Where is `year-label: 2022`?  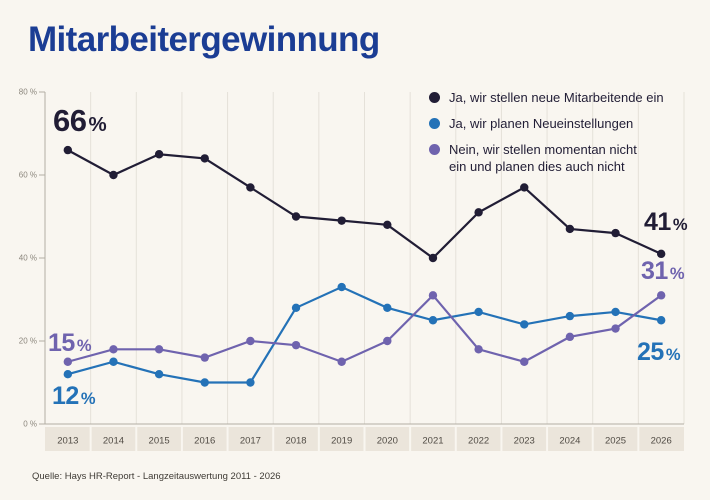 year-label: 2022 is located at coordinates (478, 441).